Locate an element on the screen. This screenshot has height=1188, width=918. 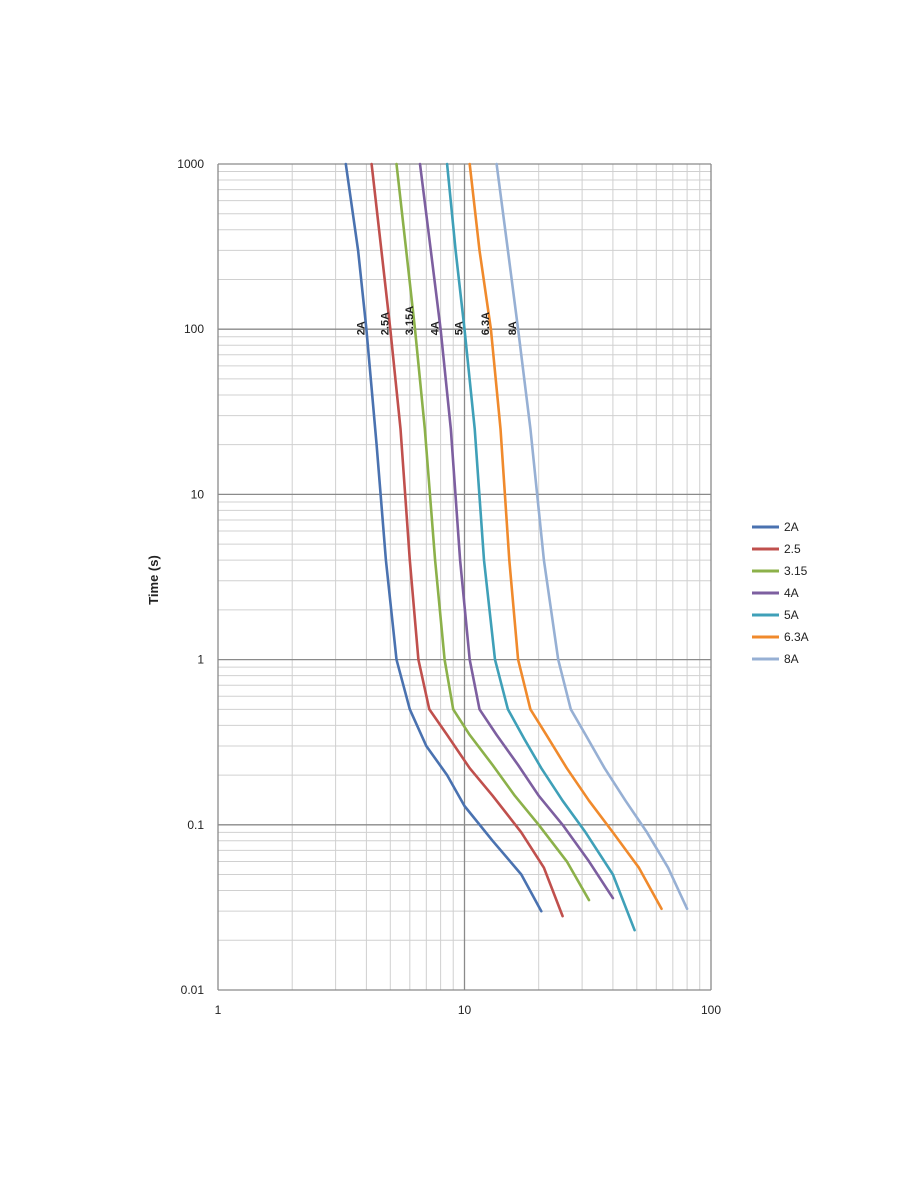
legend-label: 4A is located at coordinates (791, 593).